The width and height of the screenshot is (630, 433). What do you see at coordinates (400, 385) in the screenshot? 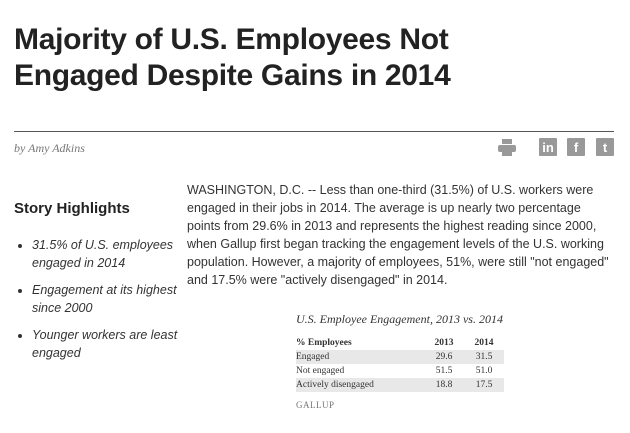
I see `table-row: Actively disengaged 18.8 17.5` at bounding box center [400, 385].